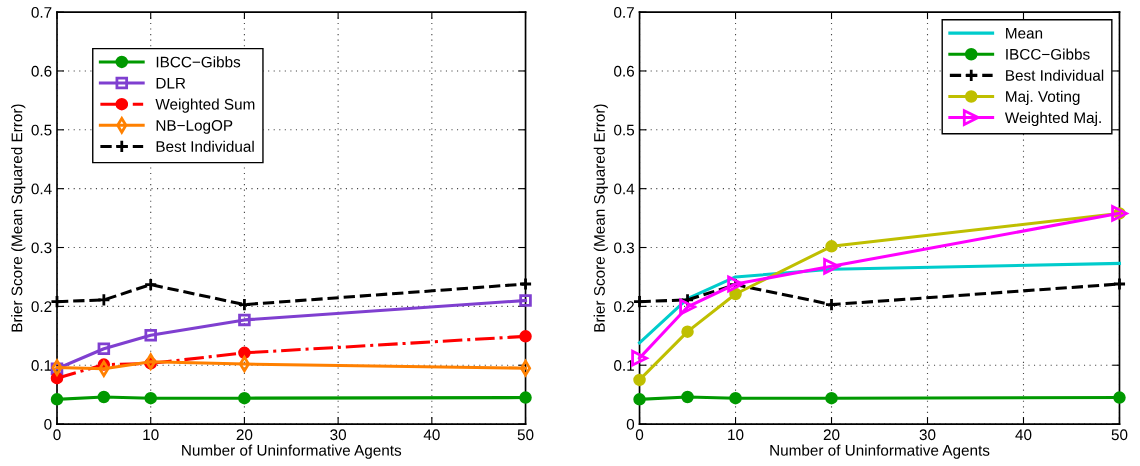 The height and width of the screenshot is (466, 1140). Describe the element at coordinates (171, 83) in the screenshot. I see `legend-label: DLR` at that location.